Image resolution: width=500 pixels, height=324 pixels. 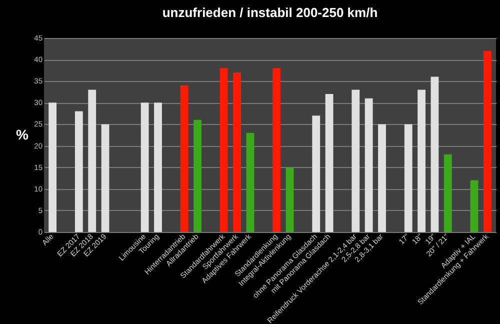 I want to click on y-axis-title: %, so click(x=22, y=134).